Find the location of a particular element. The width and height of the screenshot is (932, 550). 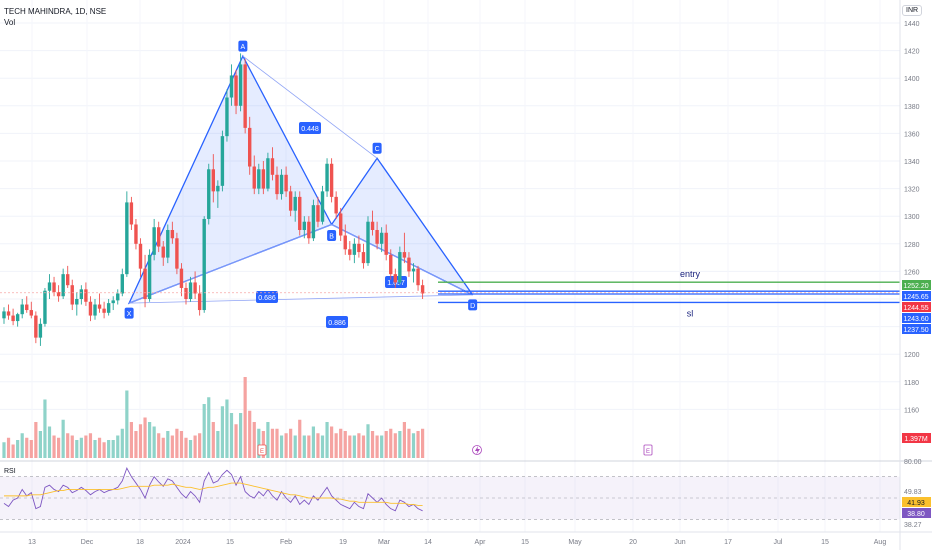

time-tick-label: Mar is located at coordinates (384, 542).